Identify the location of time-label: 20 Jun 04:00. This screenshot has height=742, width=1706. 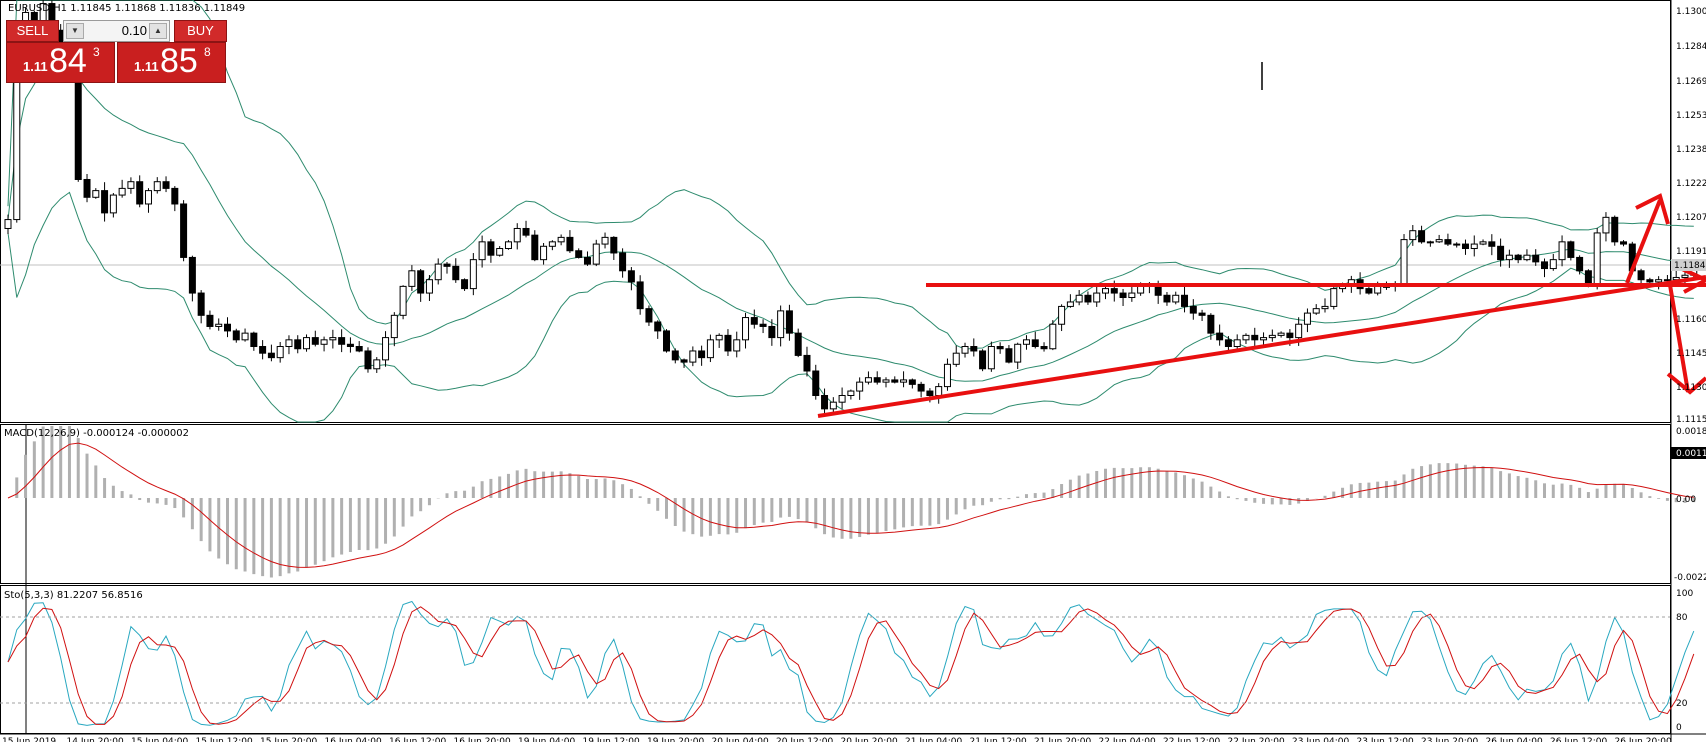
(740, 739).